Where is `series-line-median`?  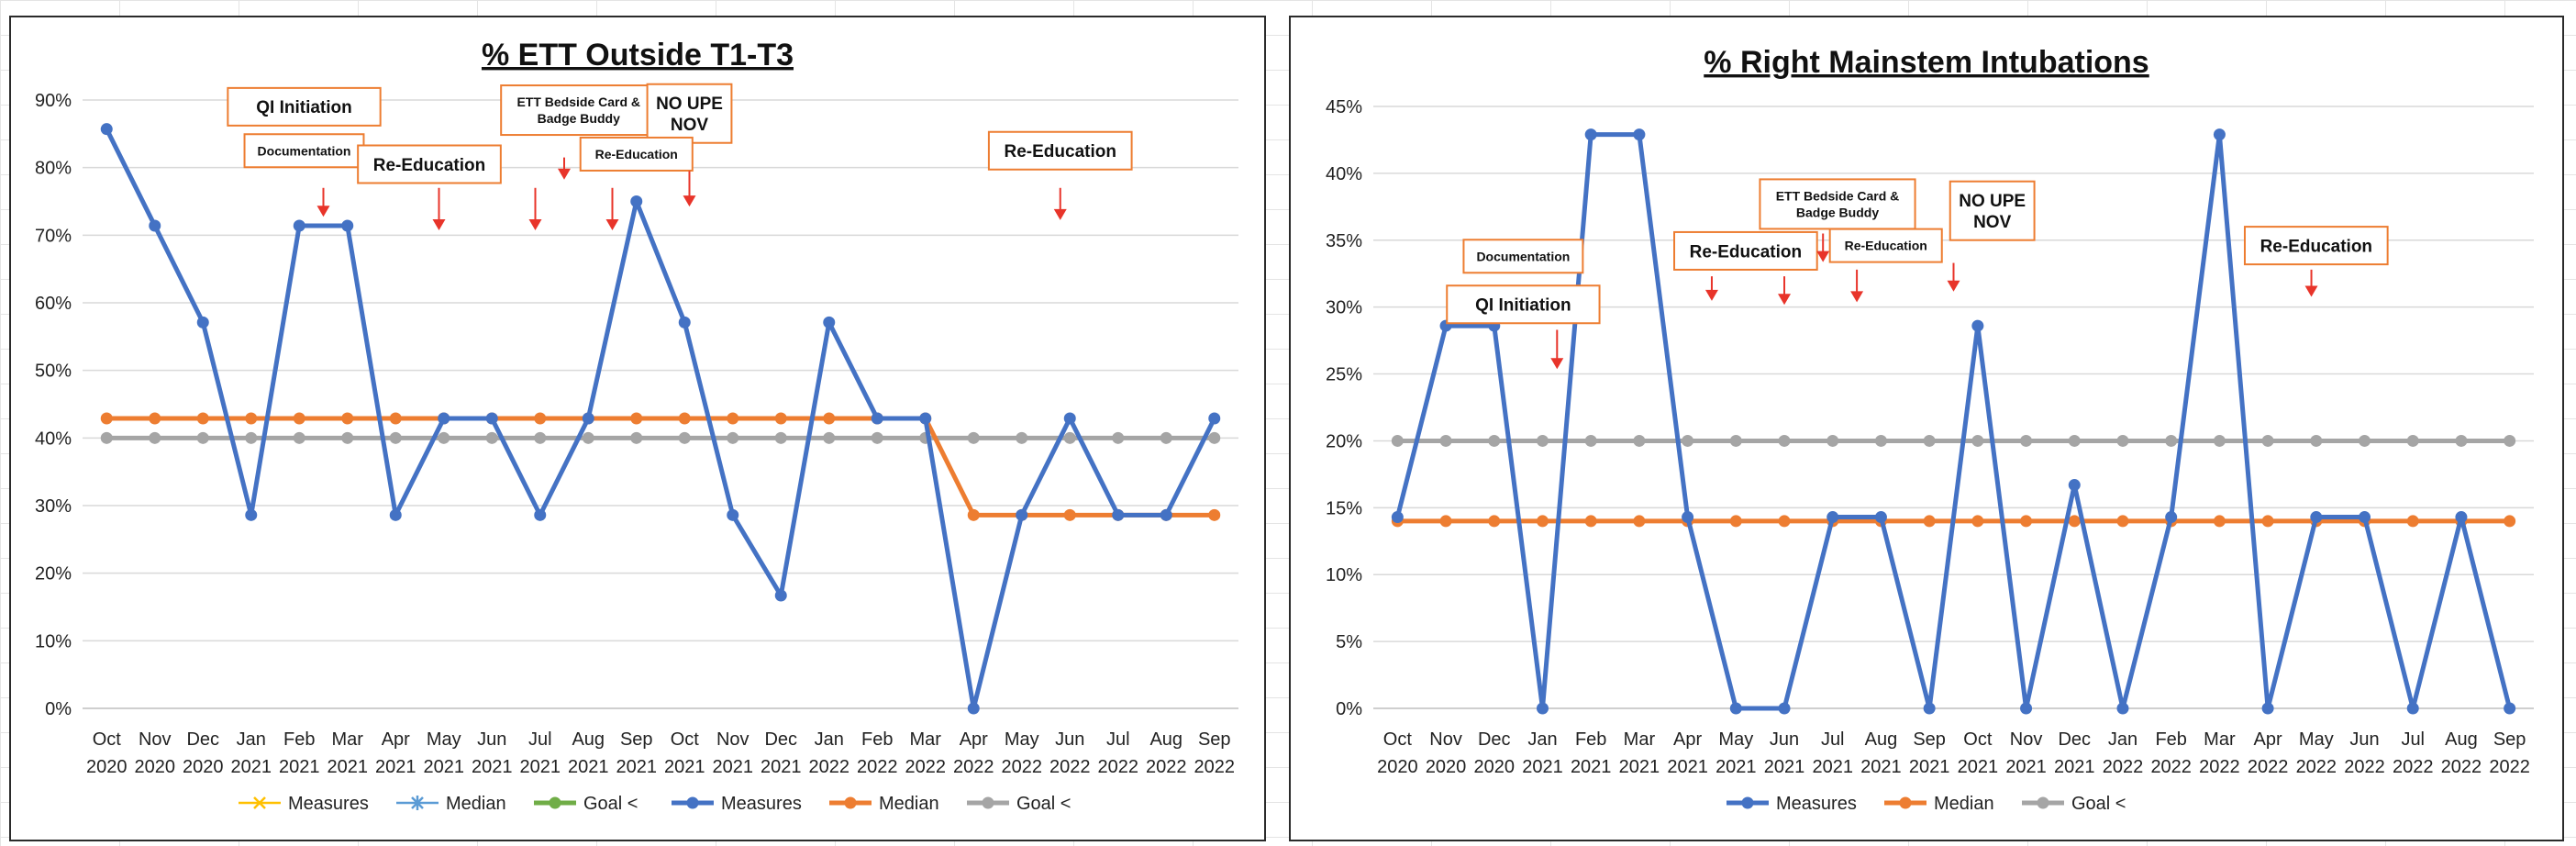 series-line-median is located at coordinates (660, 467).